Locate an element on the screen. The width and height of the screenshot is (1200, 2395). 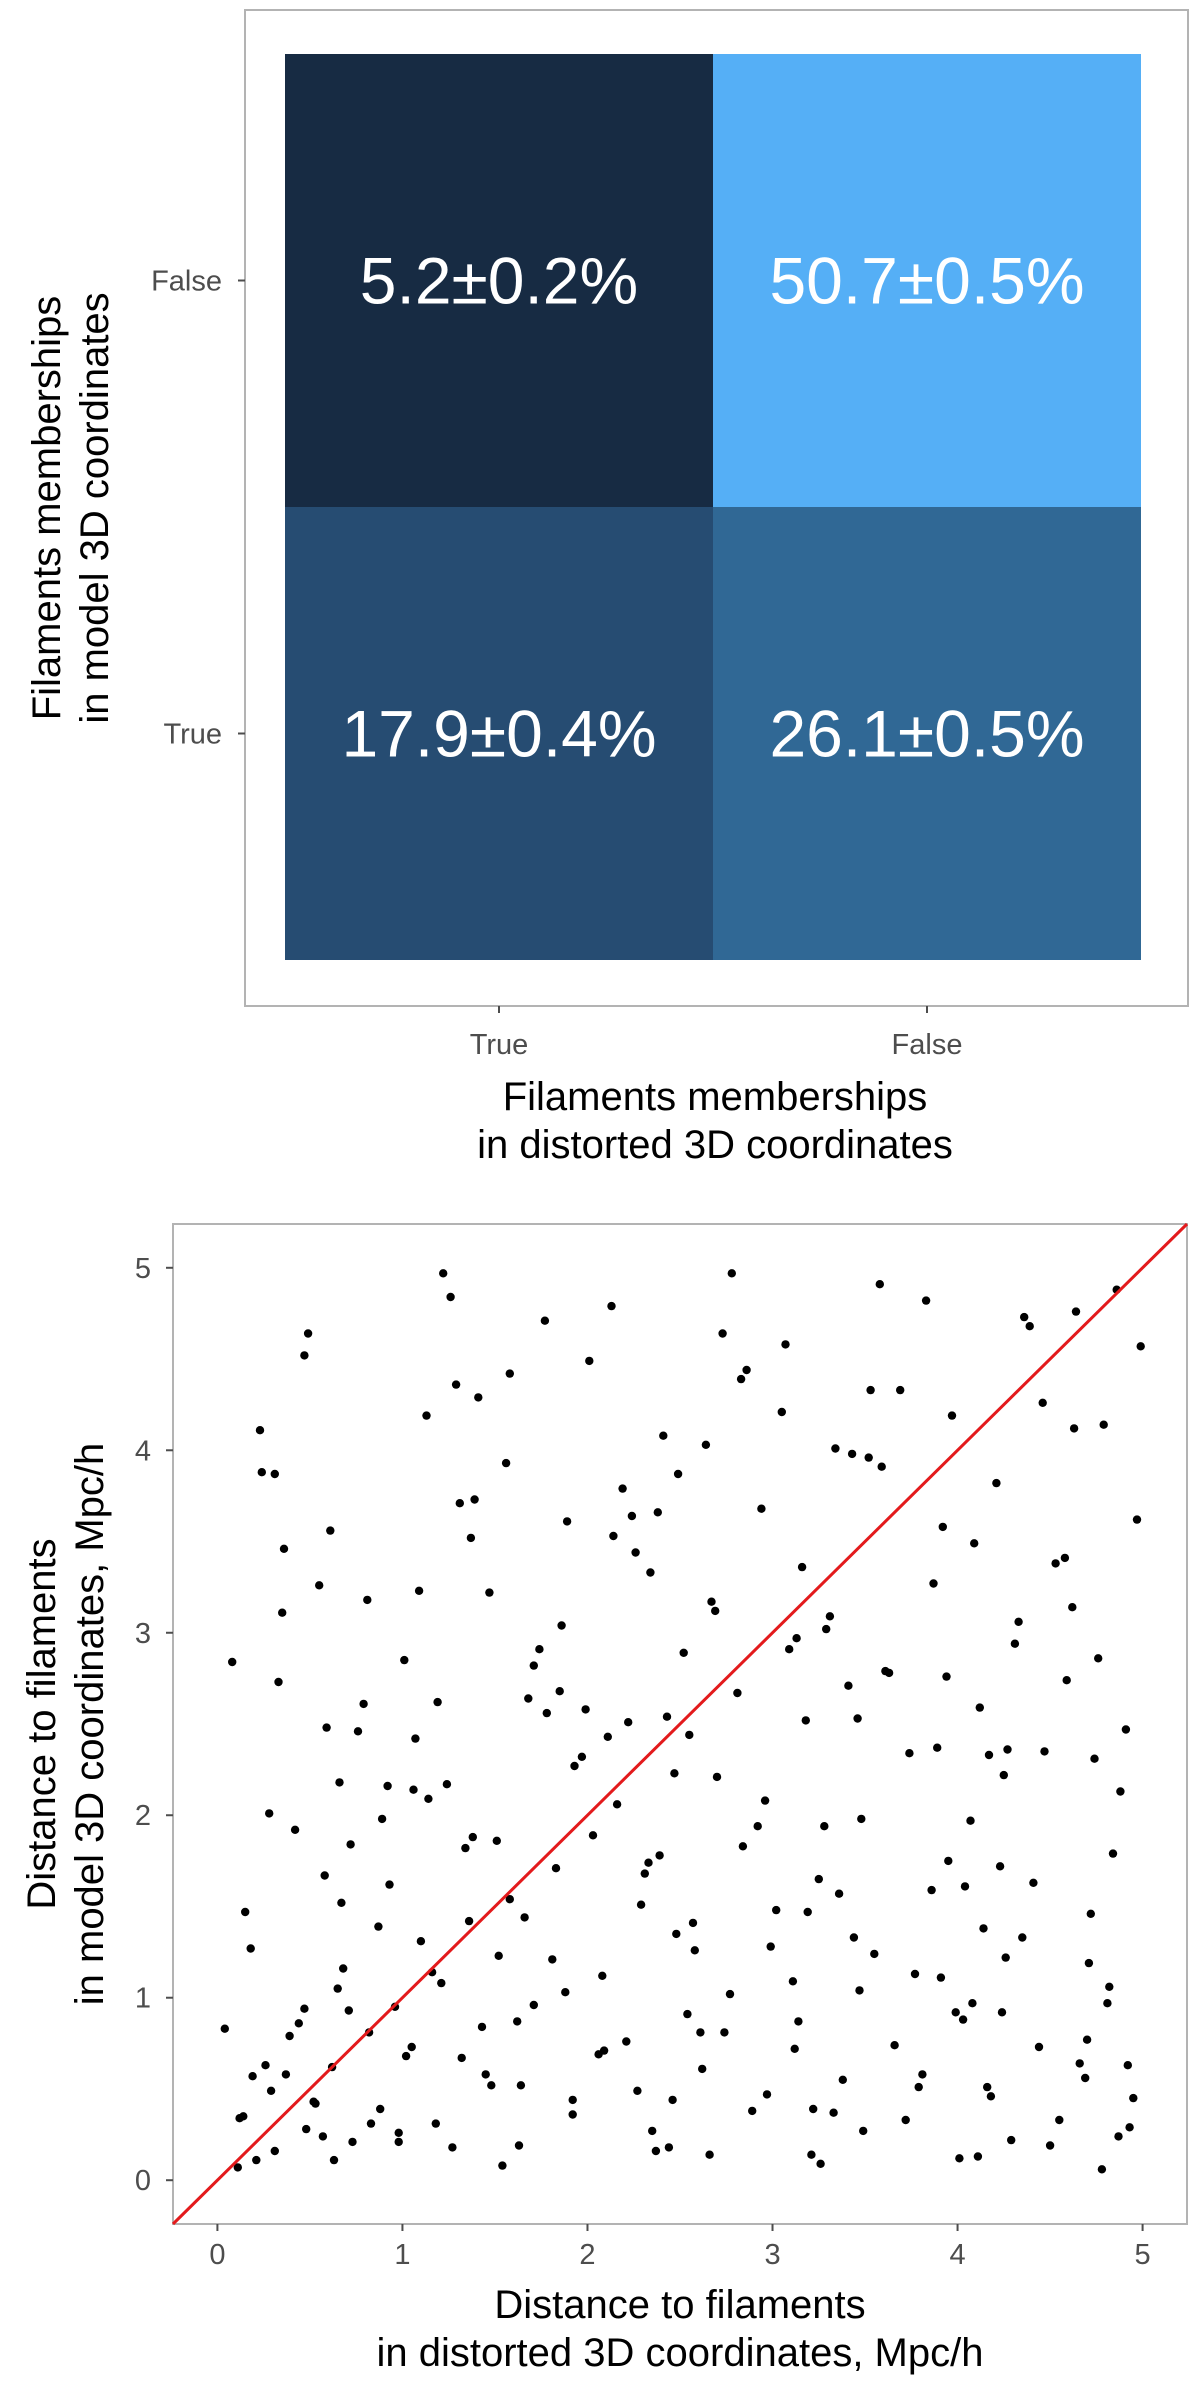
heatmap-y-tick-label: False is located at coordinates (186, 282).